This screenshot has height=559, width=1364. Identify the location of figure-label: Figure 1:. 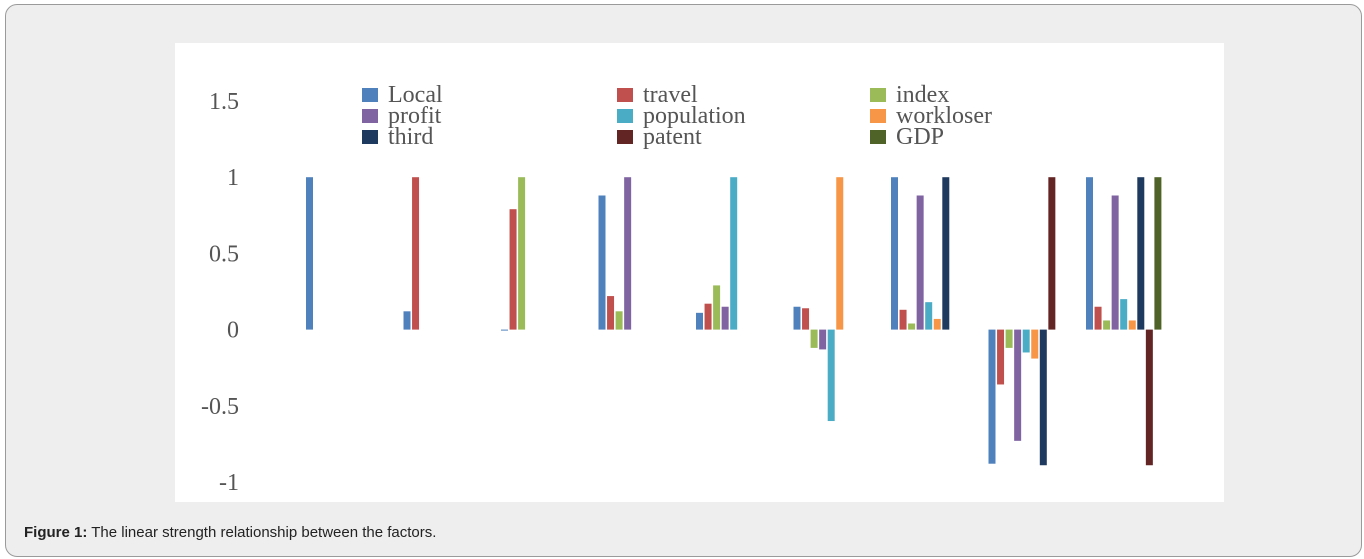
(56, 532).